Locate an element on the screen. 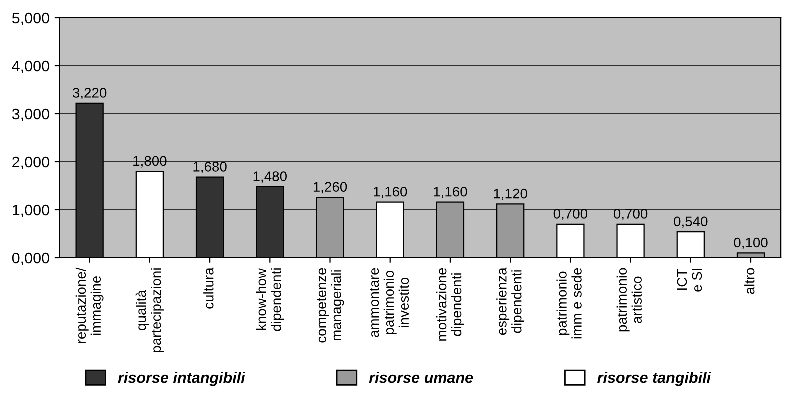 Image resolution: width=797 pixels, height=400 pixels. x-tick-label: ammontare patrimonio investito is located at coordinates (390, 303).